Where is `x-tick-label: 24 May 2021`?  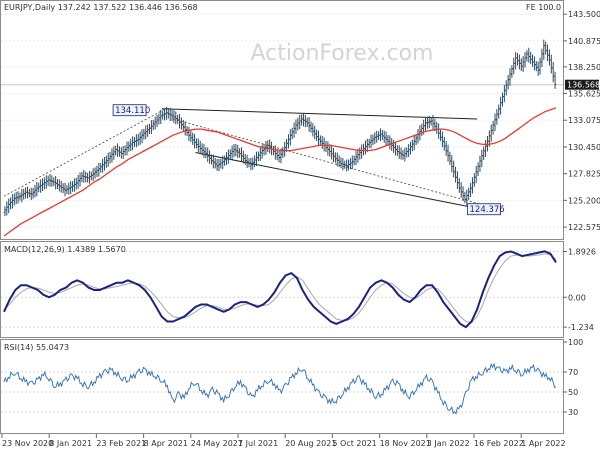
x-tick-label: 24 May 2021 is located at coordinates (217, 443).